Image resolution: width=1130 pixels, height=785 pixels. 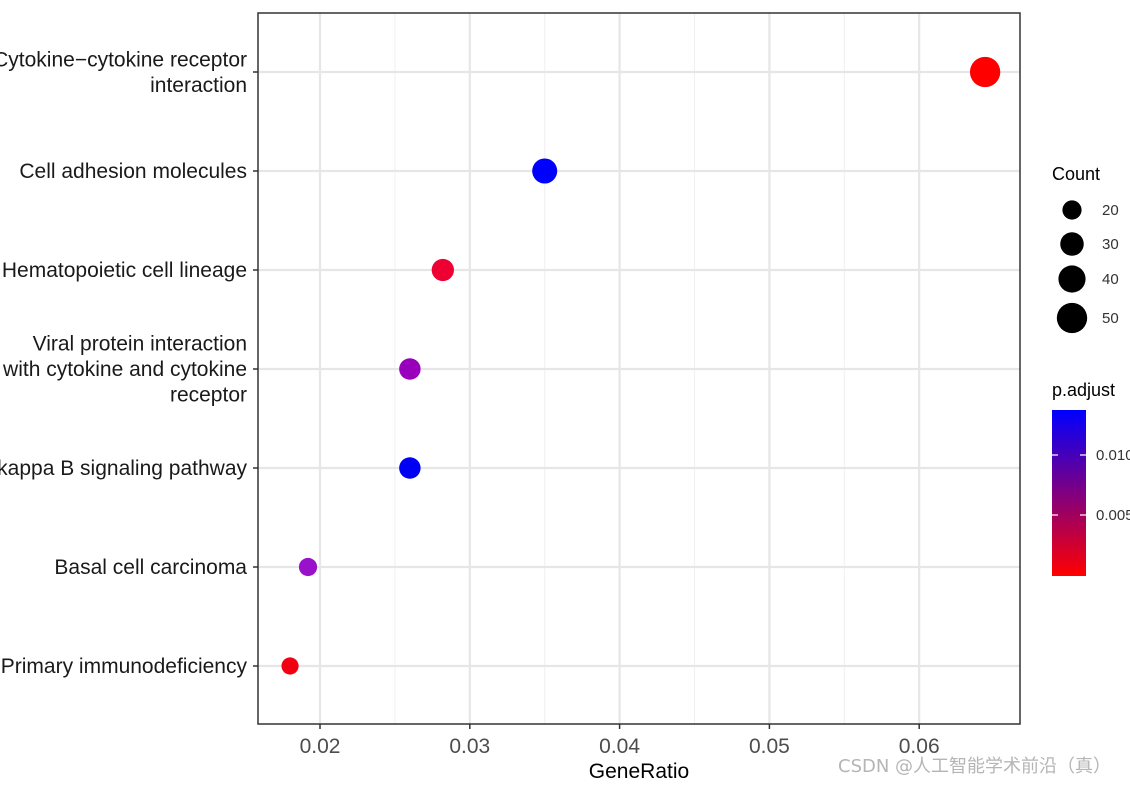 I want to click on size-legend-label: 30, so click(x=1110, y=244).